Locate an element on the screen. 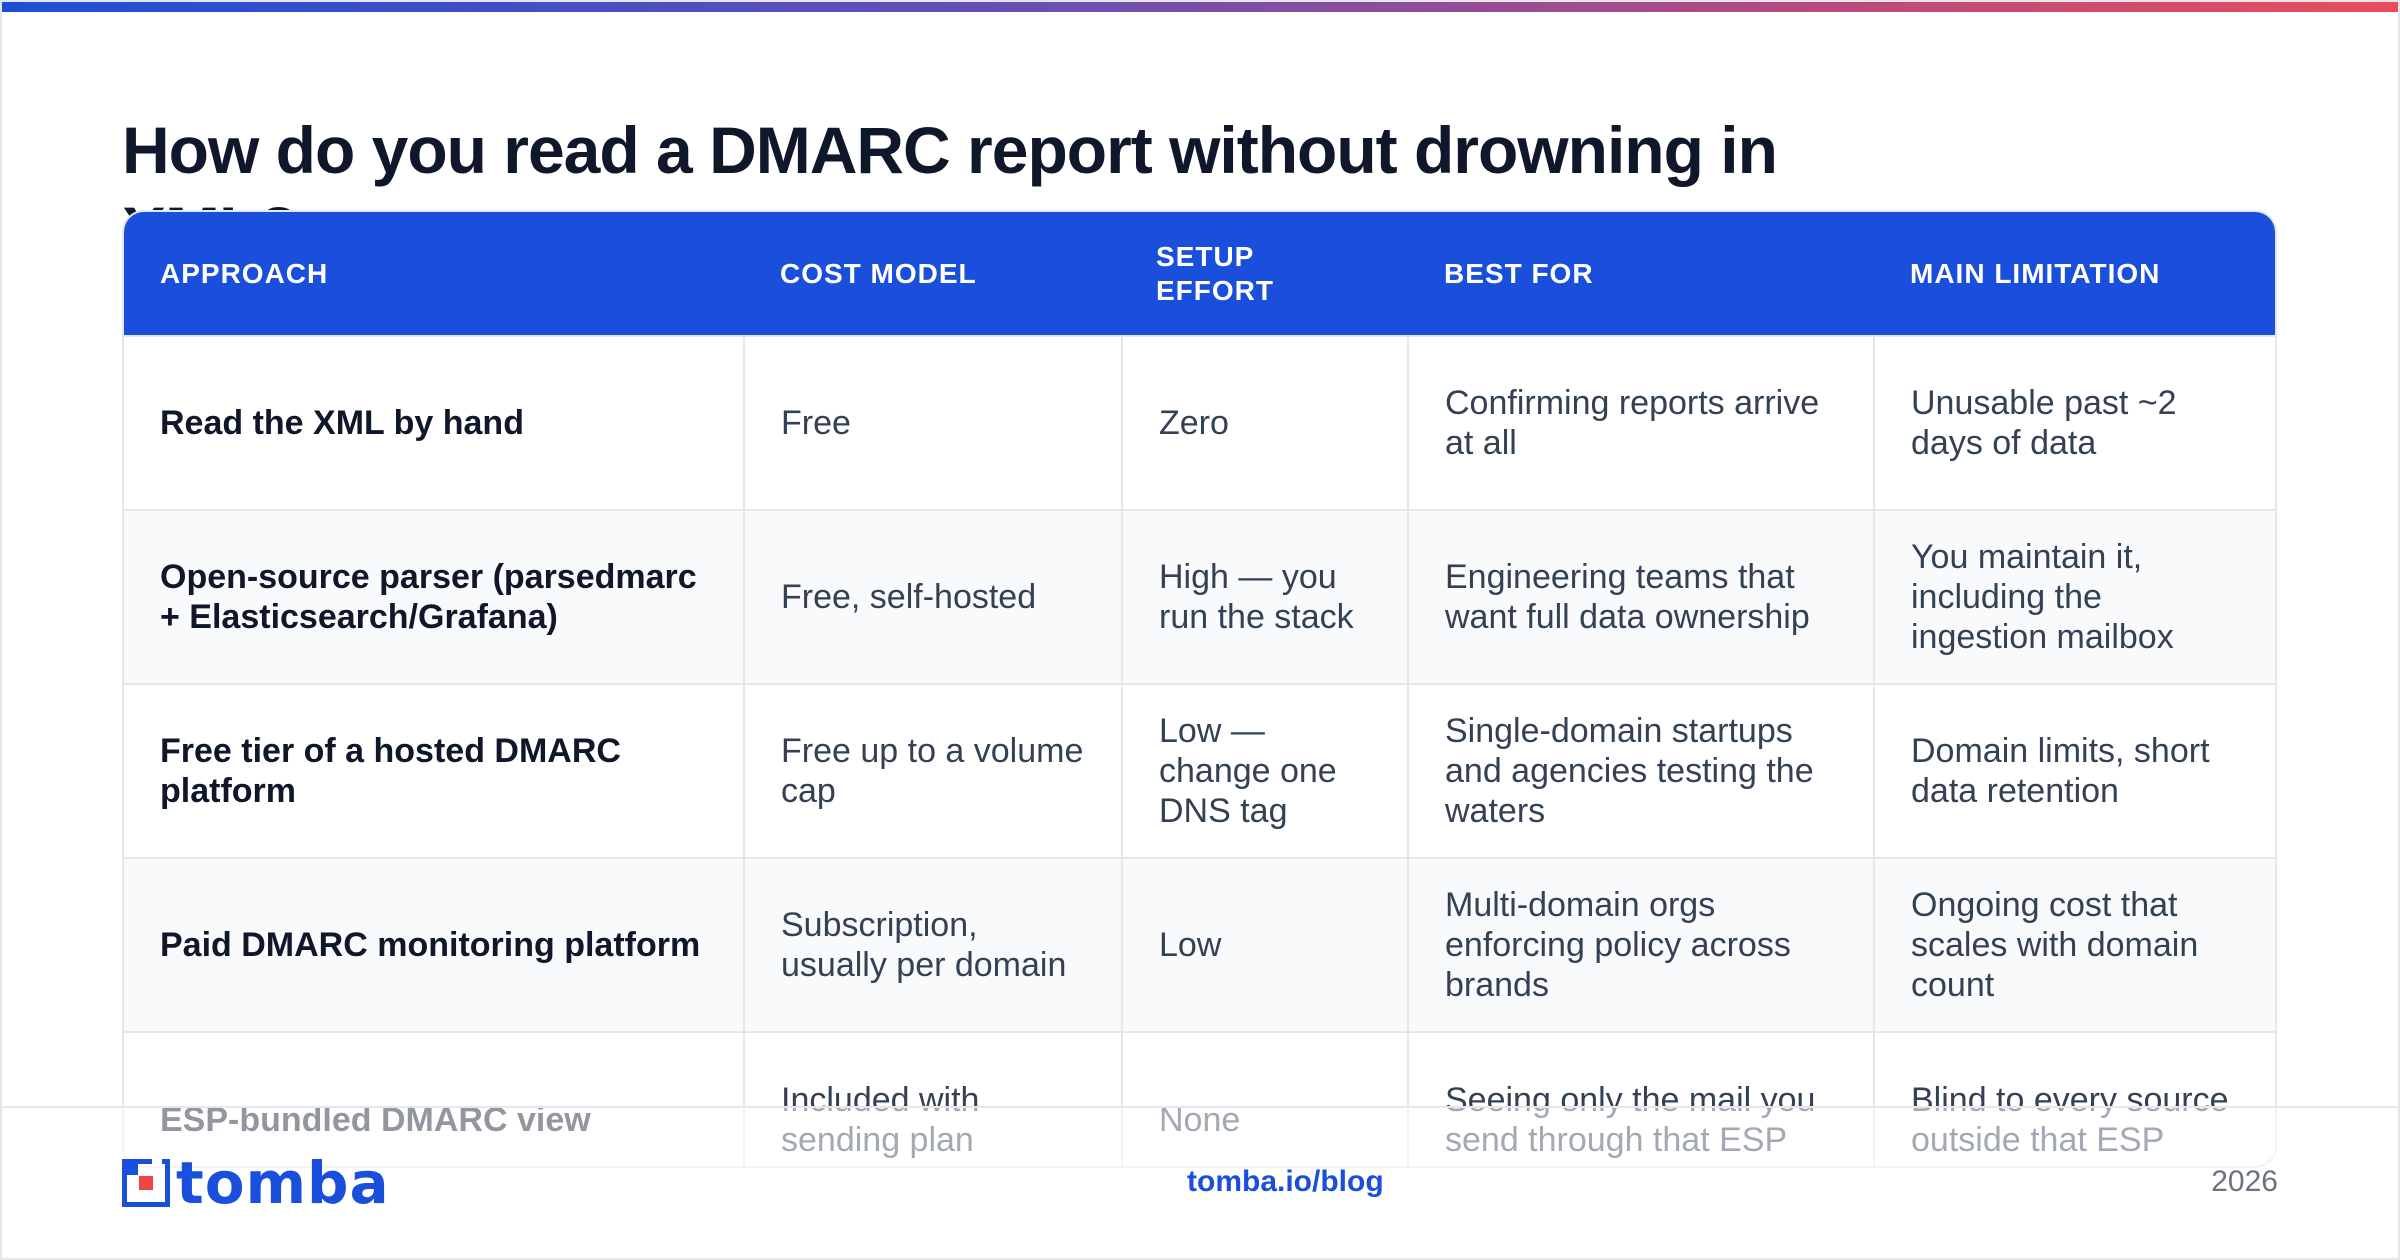  cell-approach: Read the XML by hand is located at coordinates (434, 422).